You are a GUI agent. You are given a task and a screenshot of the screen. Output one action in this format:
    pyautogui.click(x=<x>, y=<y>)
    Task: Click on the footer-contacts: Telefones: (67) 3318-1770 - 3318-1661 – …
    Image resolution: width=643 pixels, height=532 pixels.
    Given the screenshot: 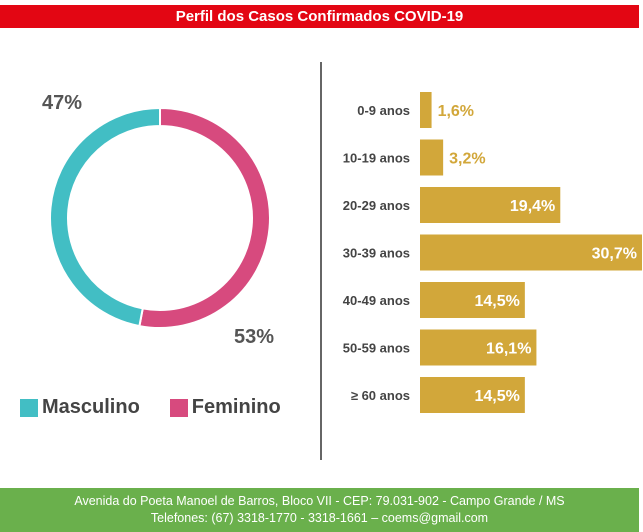 What is the action you would take?
    pyautogui.click(x=319, y=518)
    